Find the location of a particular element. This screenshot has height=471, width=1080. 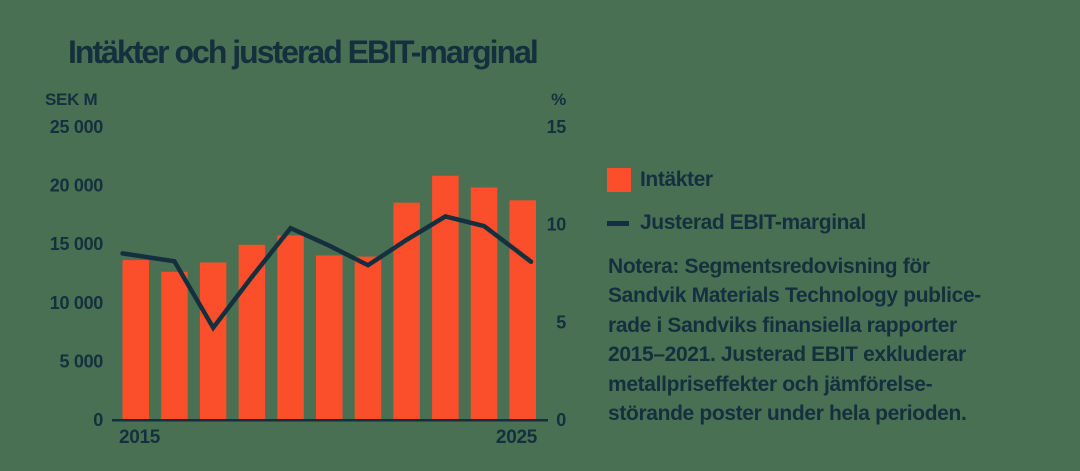

revenue-bar-2016 is located at coordinates (174, 346).